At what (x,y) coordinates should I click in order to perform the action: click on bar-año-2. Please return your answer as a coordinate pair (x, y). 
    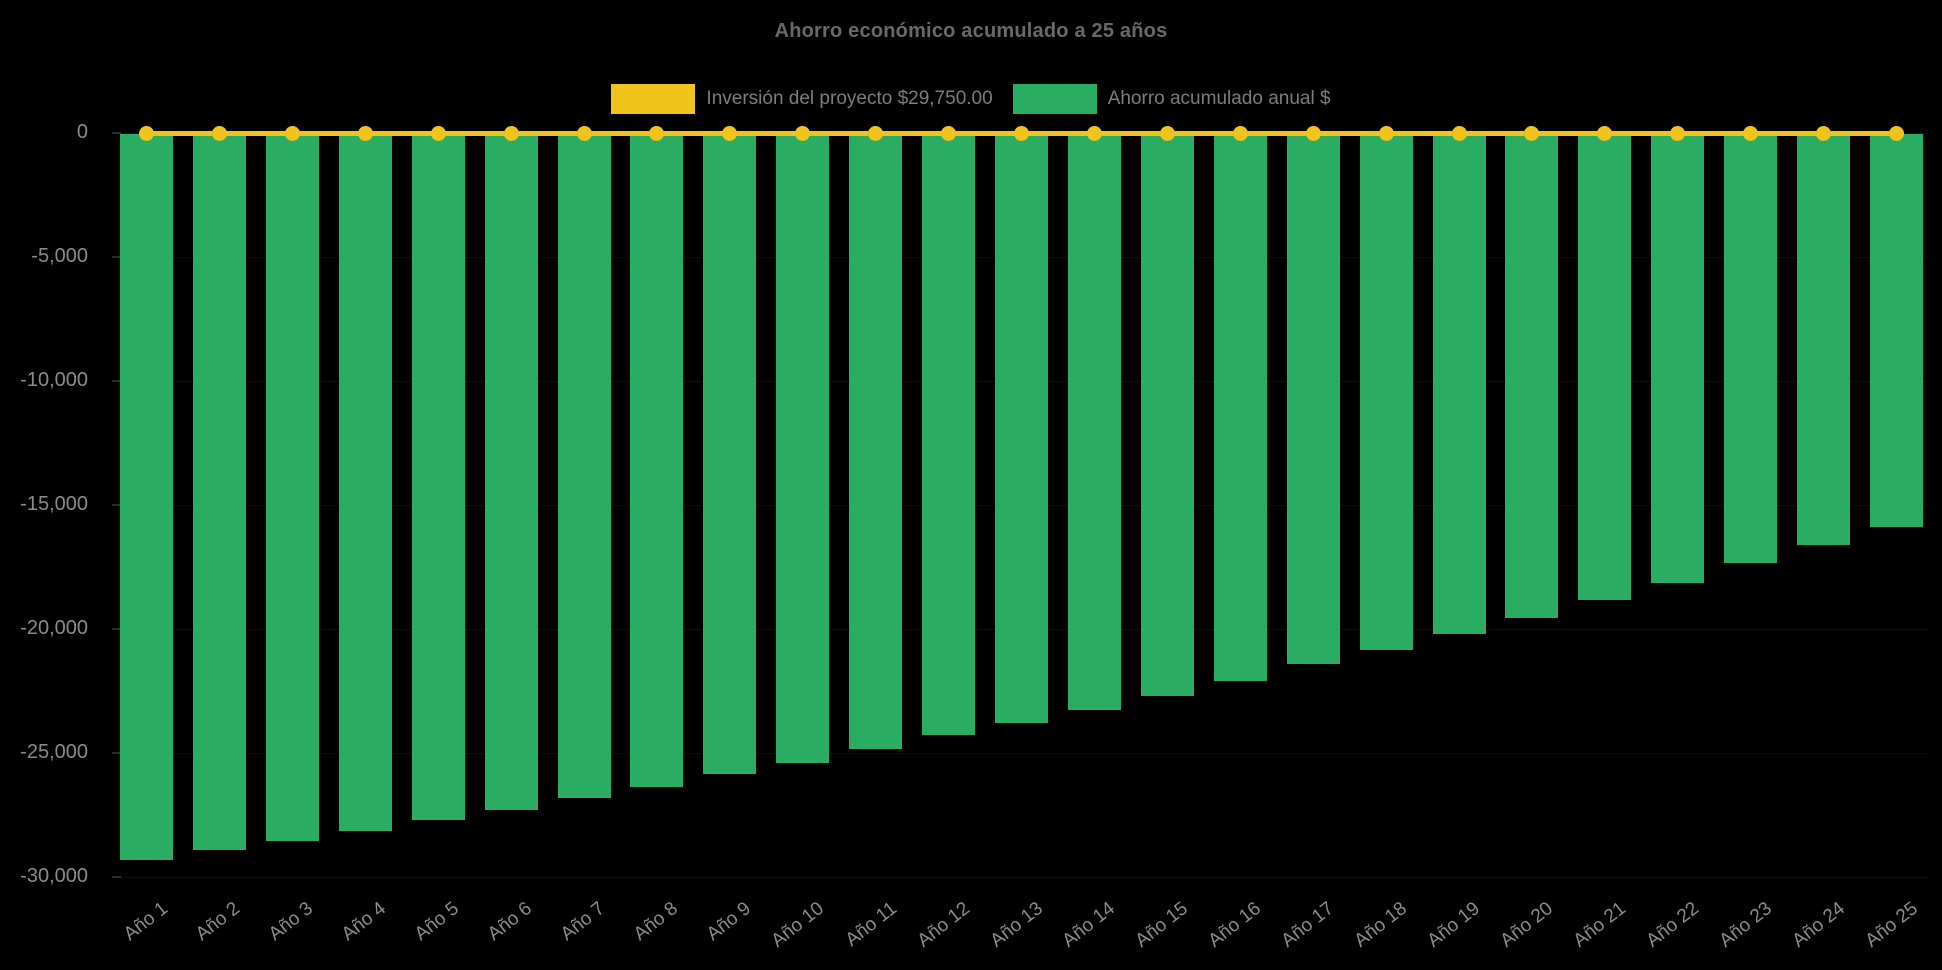
    Looking at the image, I should click on (219, 492).